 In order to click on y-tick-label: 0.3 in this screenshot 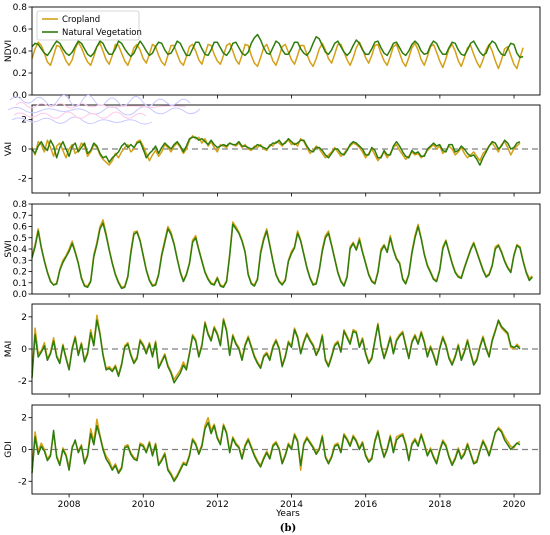, I will do `click(20, 261)`.